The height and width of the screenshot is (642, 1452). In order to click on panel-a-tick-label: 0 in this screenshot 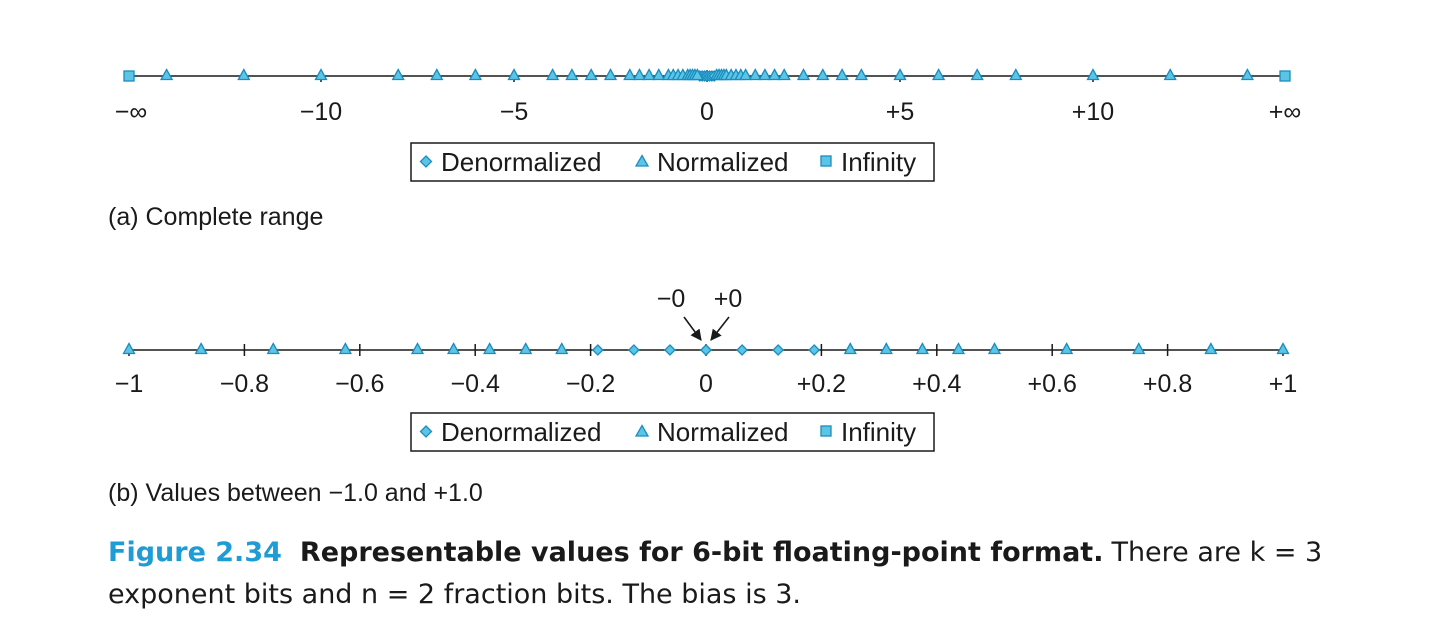, I will do `click(707, 112)`.